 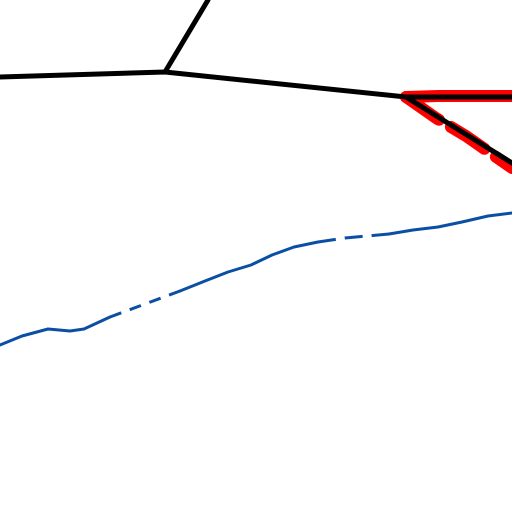 What do you see at coordinates (457, 130) in the screenshot?
I see `road-southeast-branch` at bounding box center [457, 130].